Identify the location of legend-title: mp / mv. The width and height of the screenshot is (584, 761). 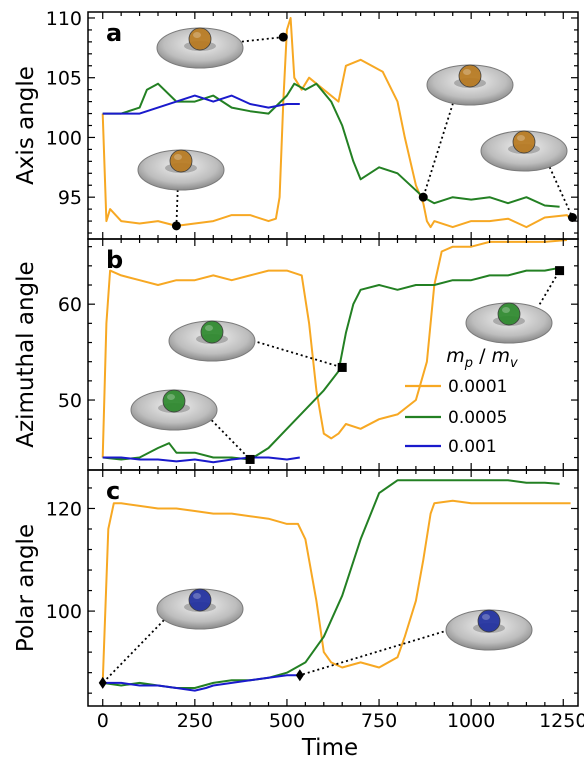
(482, 358).